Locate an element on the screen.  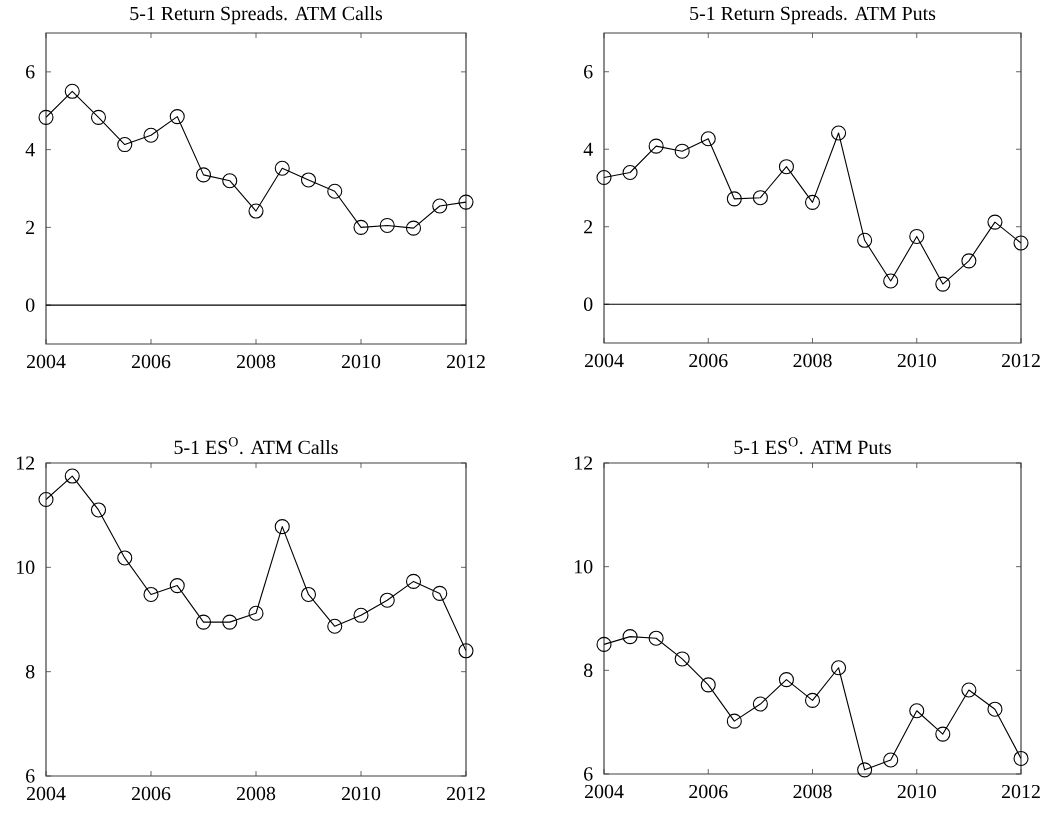
chart-title: 5-1 ES$^{O}$. ATM Puts is located at coordinates (812, 446).